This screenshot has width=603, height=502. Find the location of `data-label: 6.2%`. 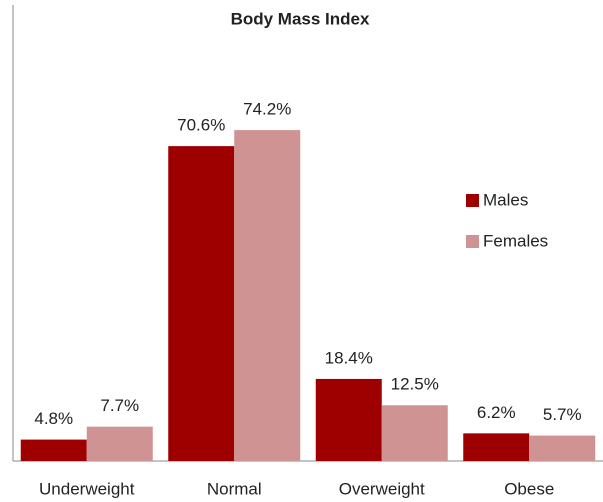

data-label: 6.2% is located at coordinates (496, 412).